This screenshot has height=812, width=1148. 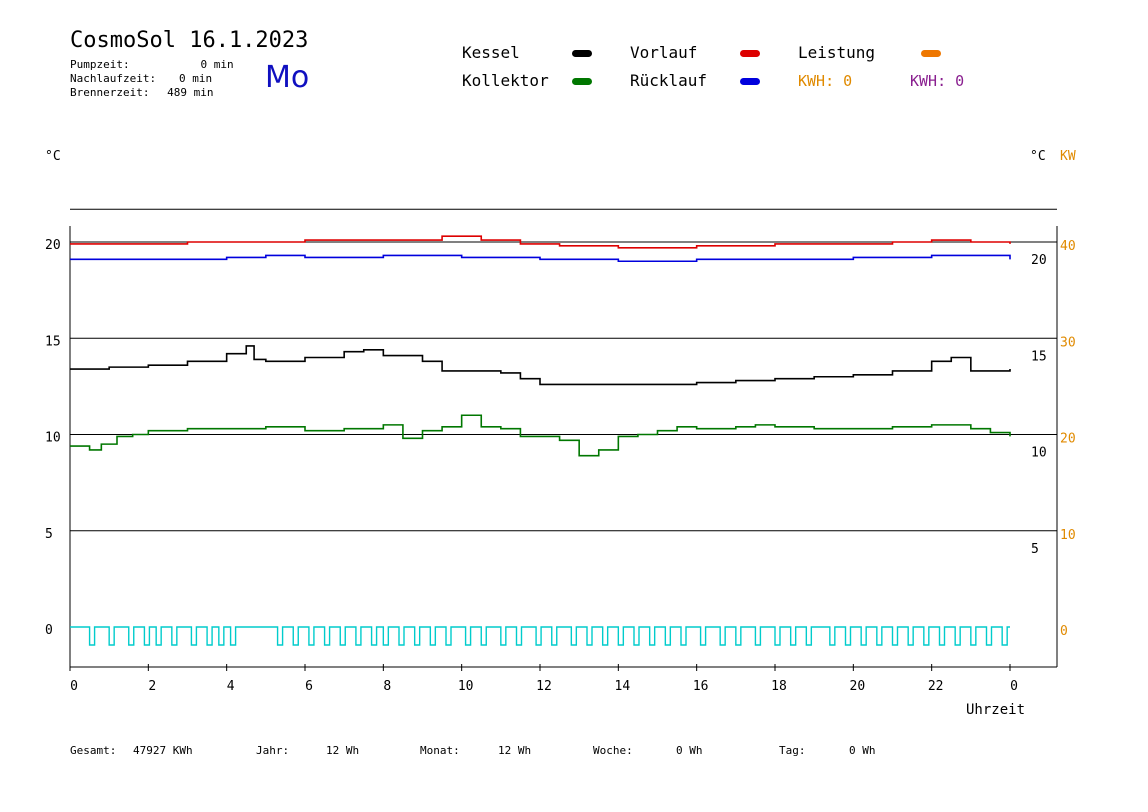 I want to click on series-line-kollektor, so click(x=540, y=435).